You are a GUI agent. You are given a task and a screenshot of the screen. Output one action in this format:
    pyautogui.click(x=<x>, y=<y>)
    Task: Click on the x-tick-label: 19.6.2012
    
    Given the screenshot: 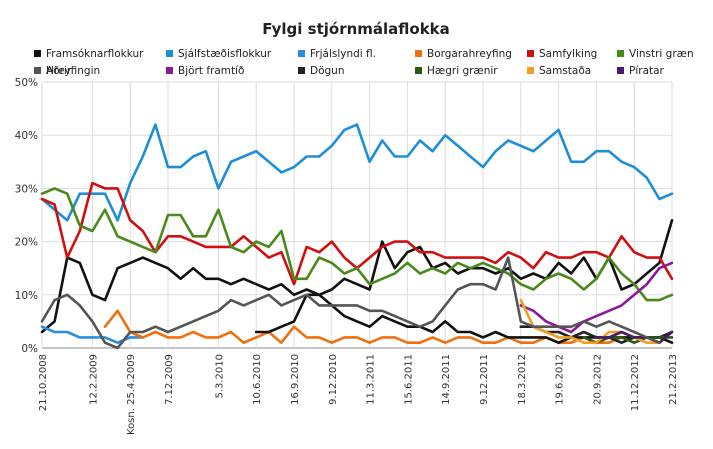 What is the action you would take?
    pyautogui.click(x=560, y=379)
    